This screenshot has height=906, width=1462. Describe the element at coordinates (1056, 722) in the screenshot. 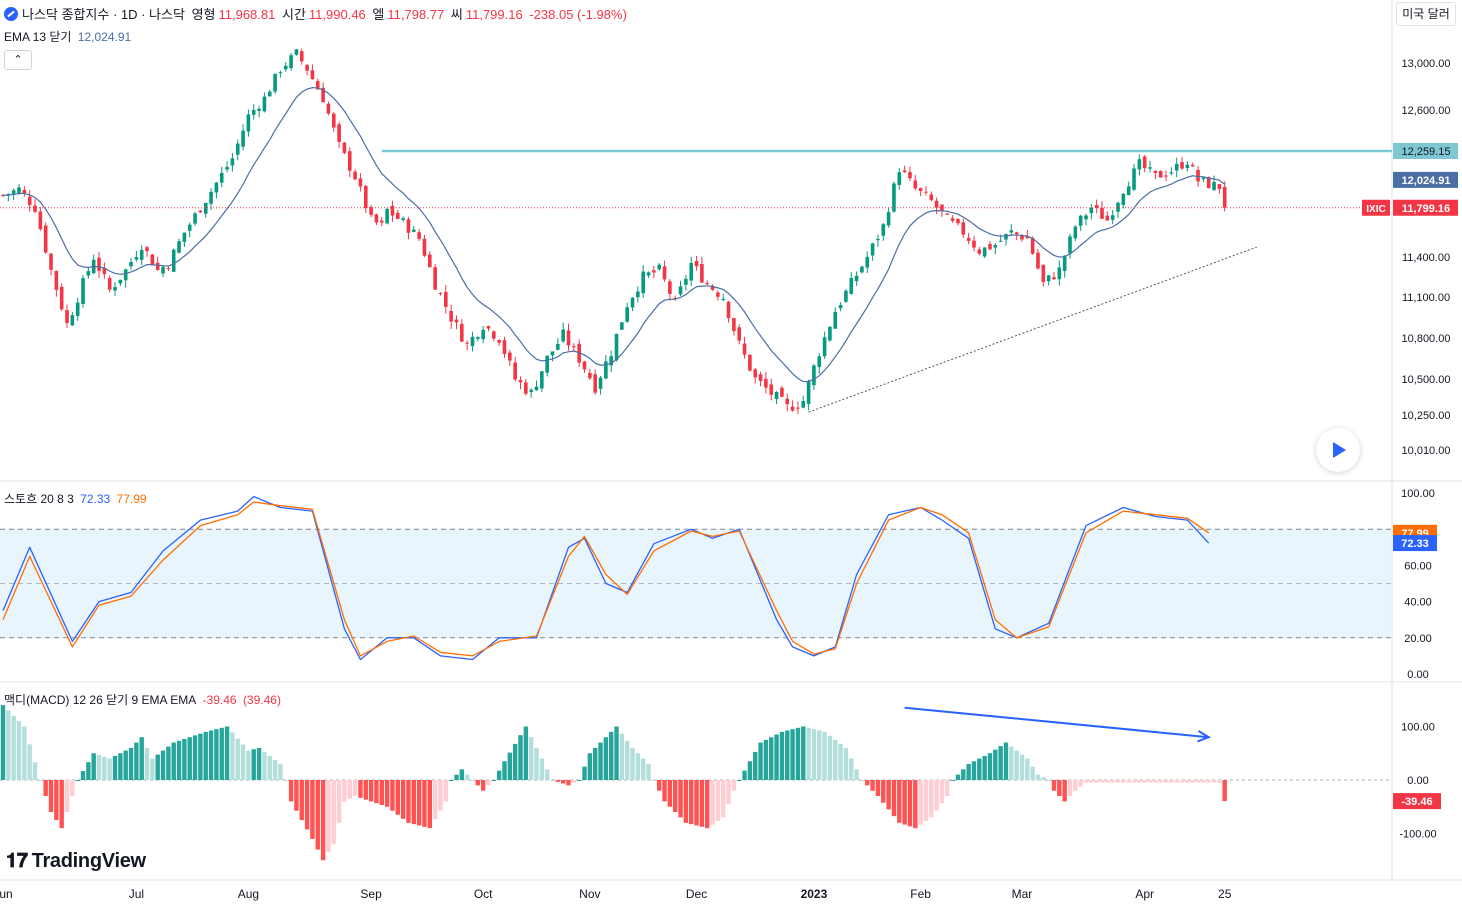

I see `divergence-arrow-line` at that location.